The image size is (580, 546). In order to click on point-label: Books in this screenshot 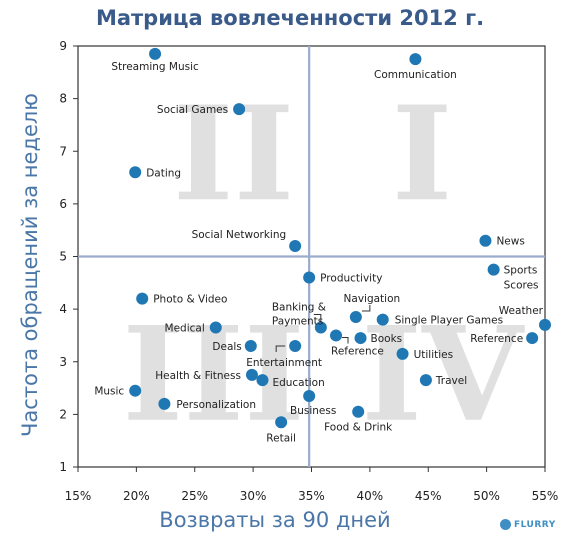, I will do `click(387, 339)`.